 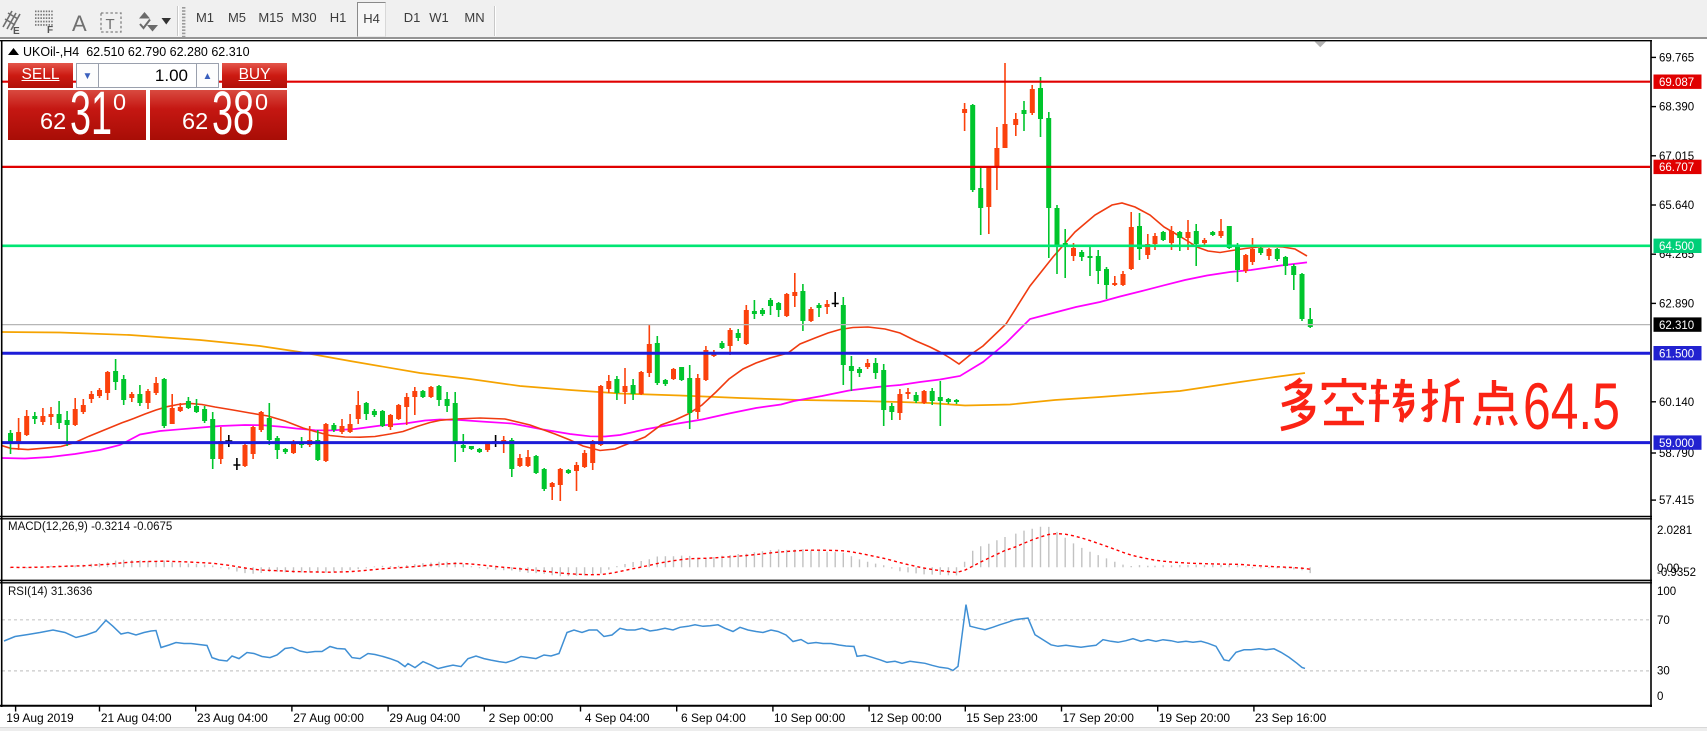 I want to click on svg-text: 61.500, so click(x=1676, y=355).